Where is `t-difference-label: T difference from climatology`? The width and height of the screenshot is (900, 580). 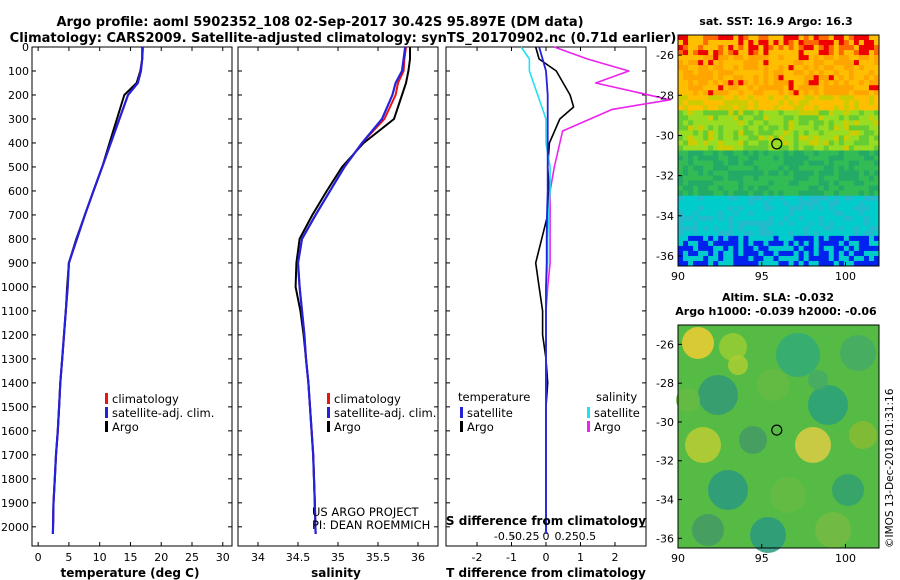 t-difference-label: T difference from climatology is located at coordinates (546, 573).